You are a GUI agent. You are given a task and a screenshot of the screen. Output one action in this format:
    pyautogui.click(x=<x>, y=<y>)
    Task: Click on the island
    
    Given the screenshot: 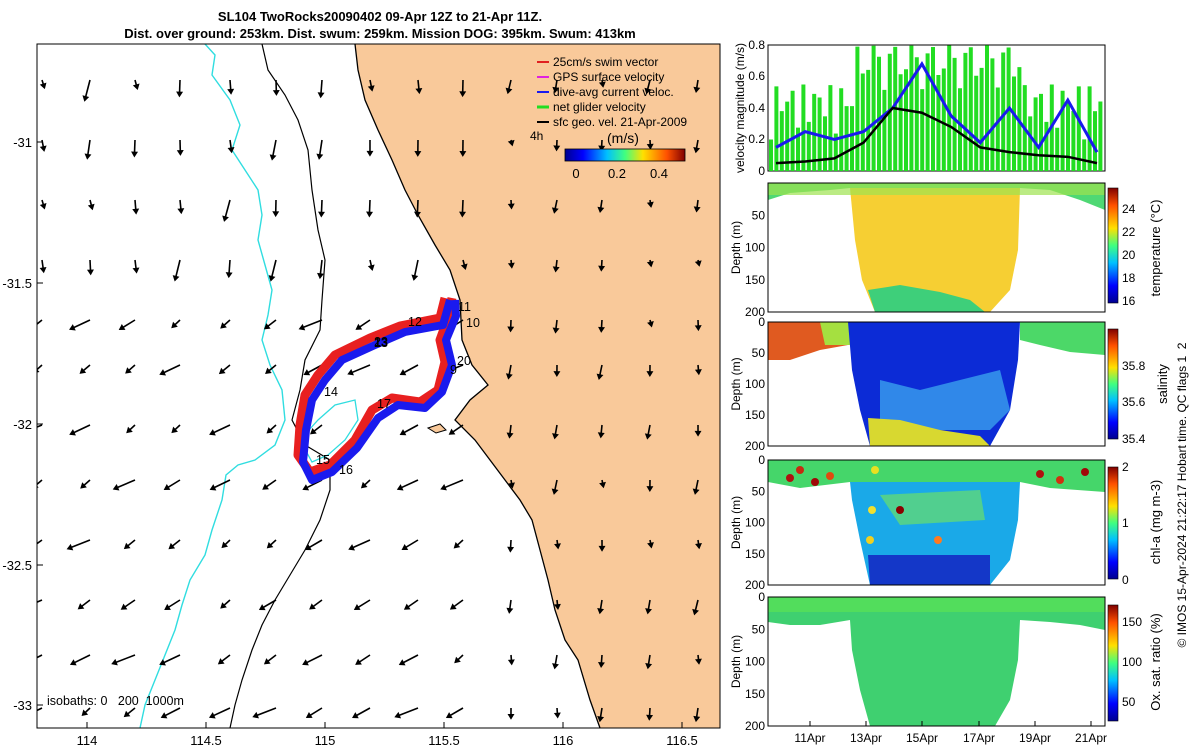 What is the action you would take?
    pyautogui.click(x=436, y=428)
    